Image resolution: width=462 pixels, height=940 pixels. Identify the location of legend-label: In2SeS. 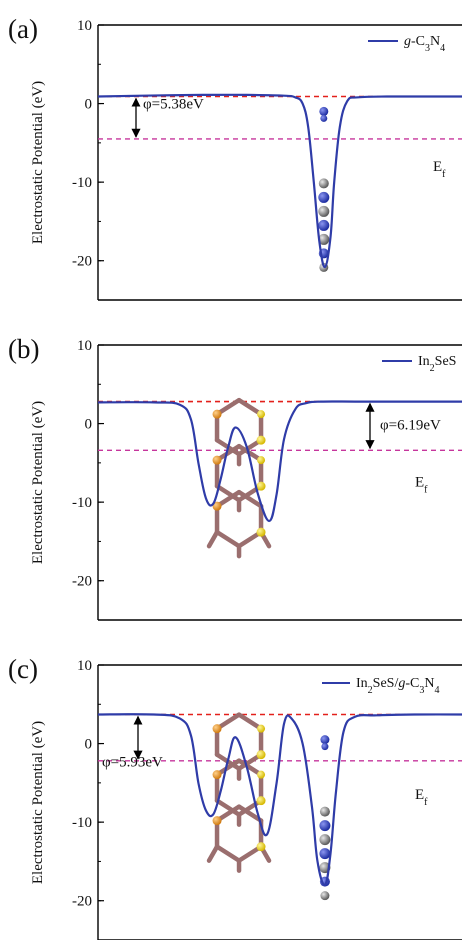
(437, 364).